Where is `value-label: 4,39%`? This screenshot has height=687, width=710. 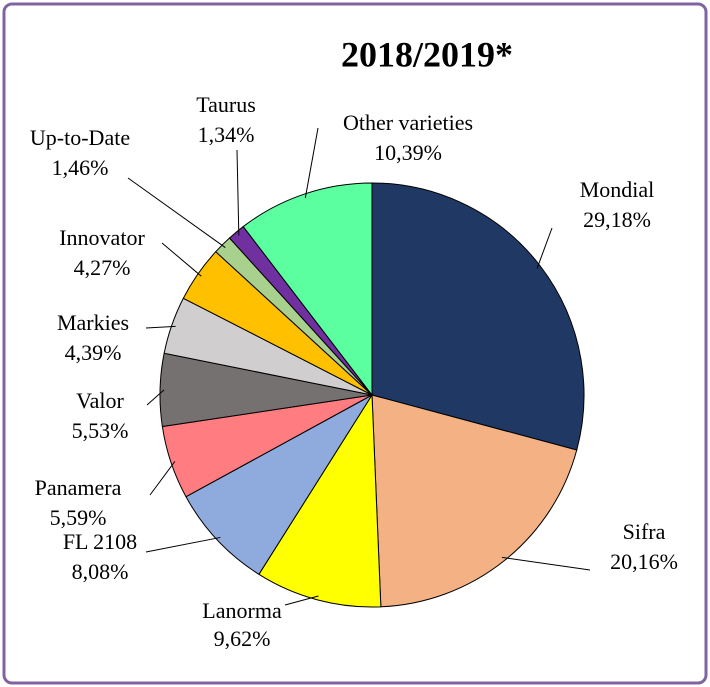
value-label: 4,39% is located at coordinates (93, 352).